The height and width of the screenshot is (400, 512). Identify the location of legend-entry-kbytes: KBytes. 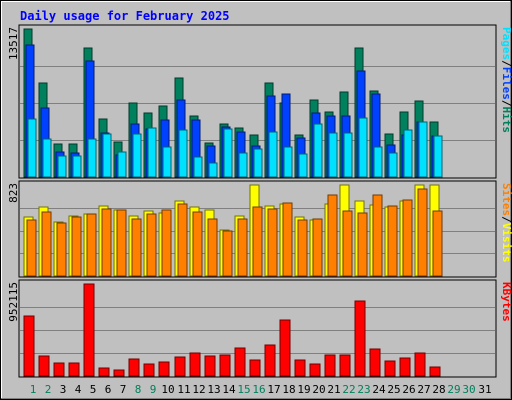
(506, 302).